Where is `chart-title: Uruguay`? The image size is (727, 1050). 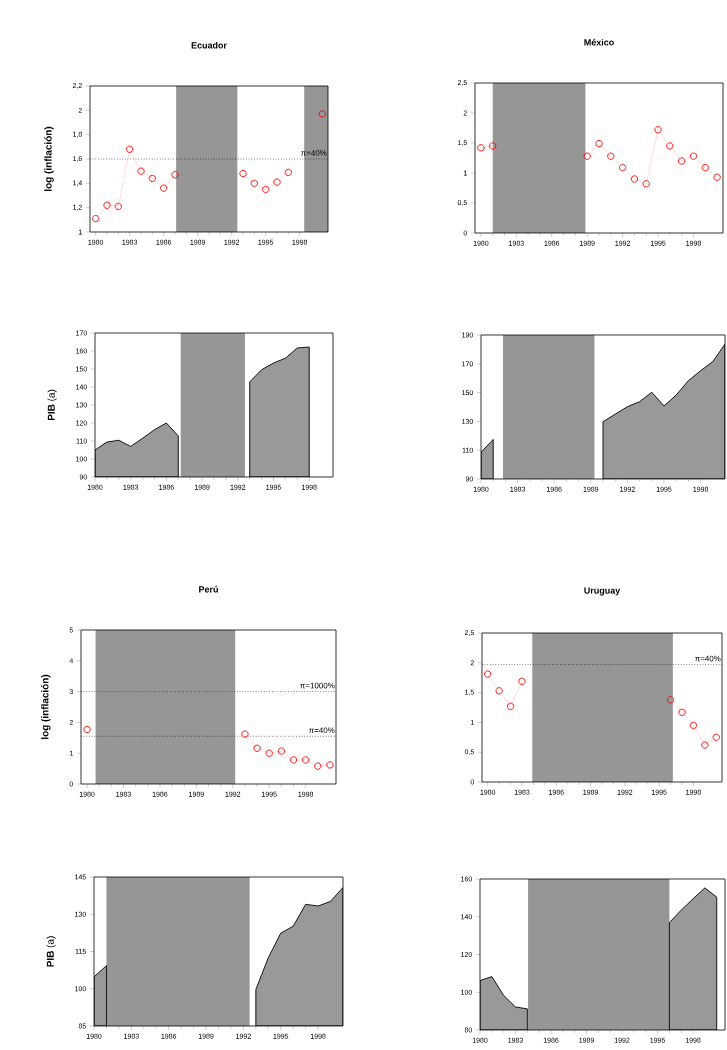 chart-title: Uruguay is located at coordinates (602, 591).